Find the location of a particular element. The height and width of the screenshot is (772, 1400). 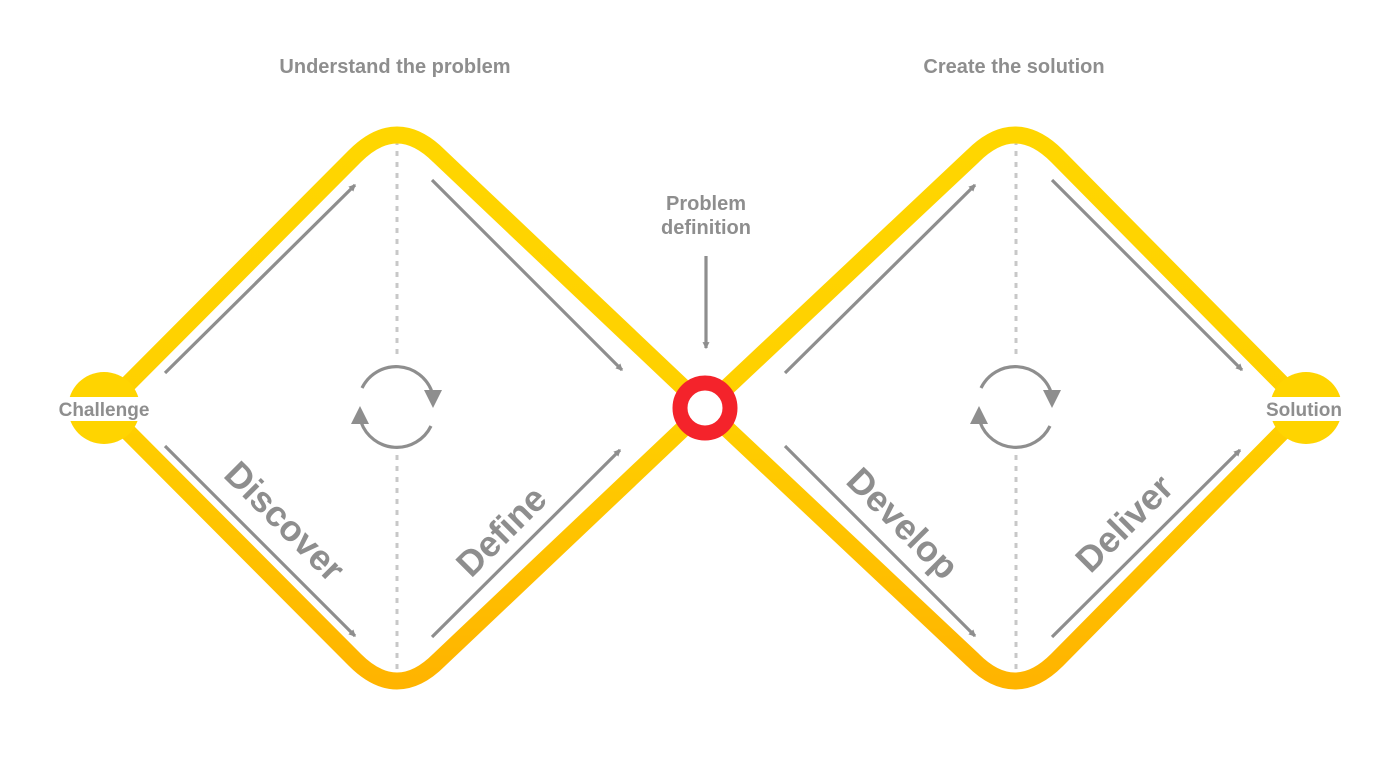

challenge-label: Challenge is located at coordinates (104, 410).